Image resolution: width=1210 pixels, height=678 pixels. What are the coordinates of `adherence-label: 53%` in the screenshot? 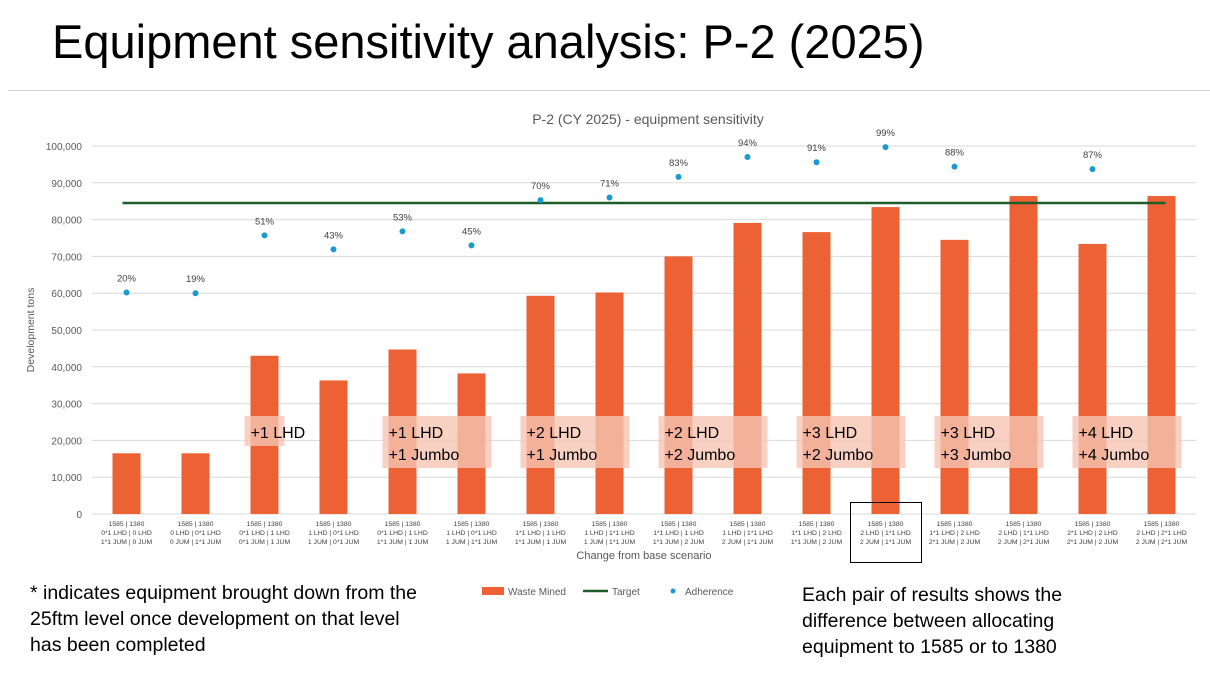 It's located at (403, 217).